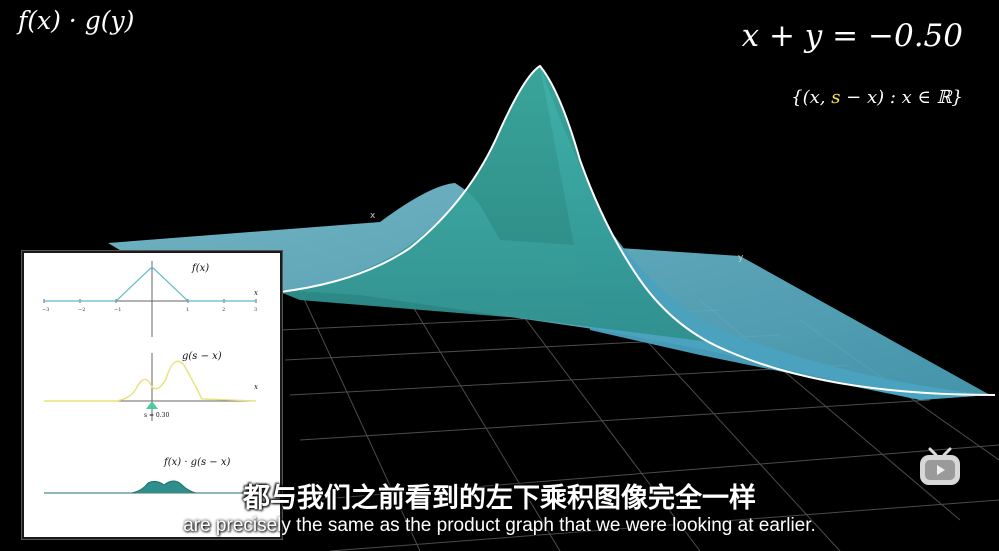 This screenshot has height=551, width=999. Describe the element at coordinates (76, 20) in the screenshot. I see `title-formula: f(x) · g(y)` at that location.